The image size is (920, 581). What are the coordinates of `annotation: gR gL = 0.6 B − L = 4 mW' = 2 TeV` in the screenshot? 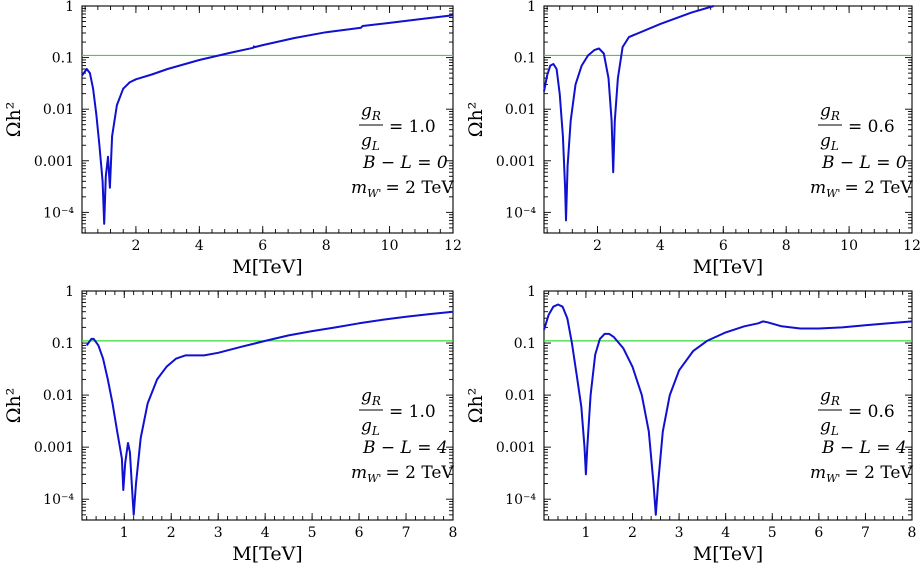 It's located at (861, 435).